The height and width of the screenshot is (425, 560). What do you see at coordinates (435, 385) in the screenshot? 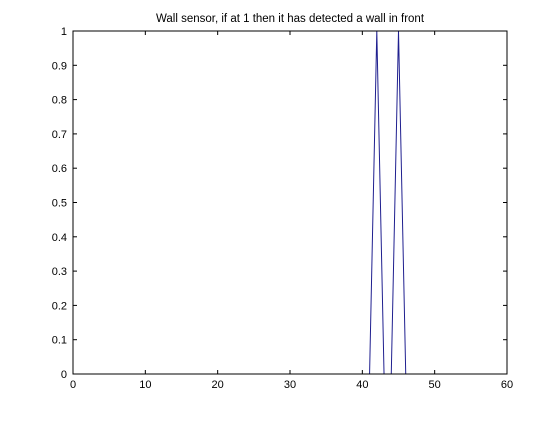
I see `x-tick-label: 50` at bounding box center [435, 385].